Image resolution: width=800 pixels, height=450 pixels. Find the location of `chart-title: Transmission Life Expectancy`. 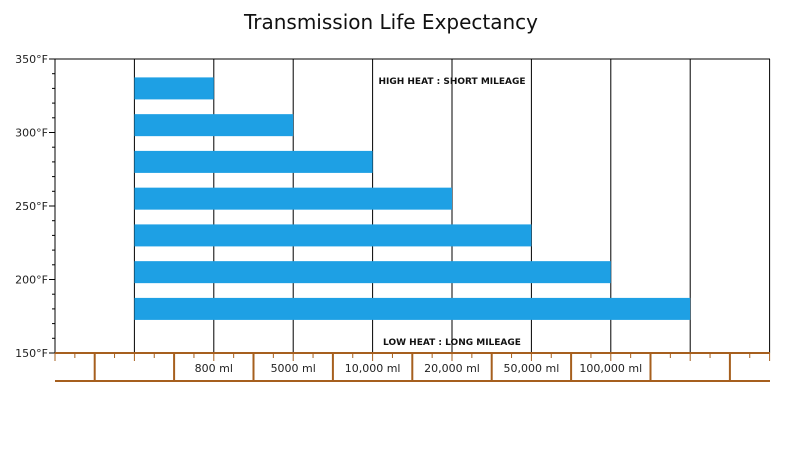

chart-title: Transmission Life Expectancy is located at coordinates (390, 22).